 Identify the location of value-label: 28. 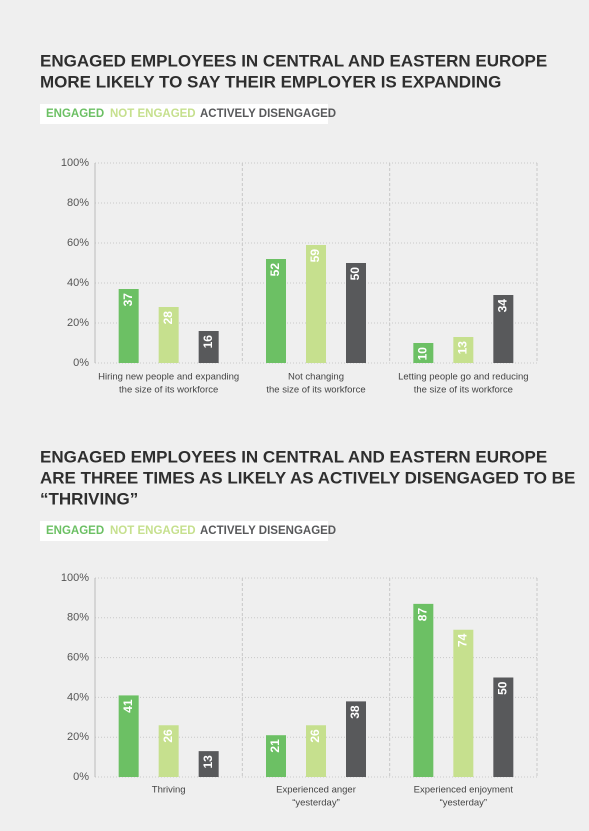
(168, 318).